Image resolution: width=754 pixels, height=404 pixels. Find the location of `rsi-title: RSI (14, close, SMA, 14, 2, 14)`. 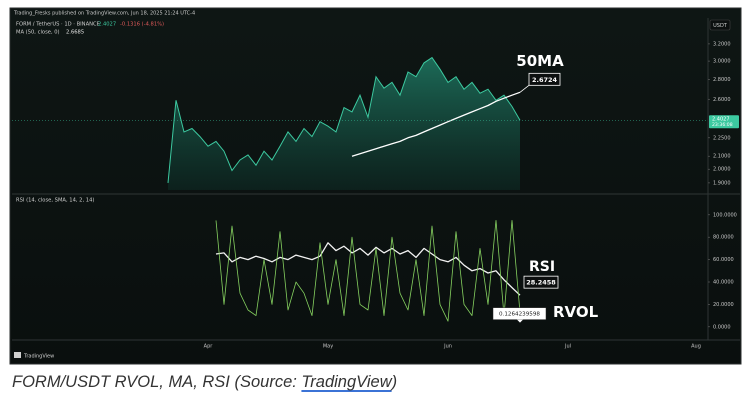

rsi-title: RSI (14, close, SMA, 14, 2, 14) is located at coordinates (55, 201).